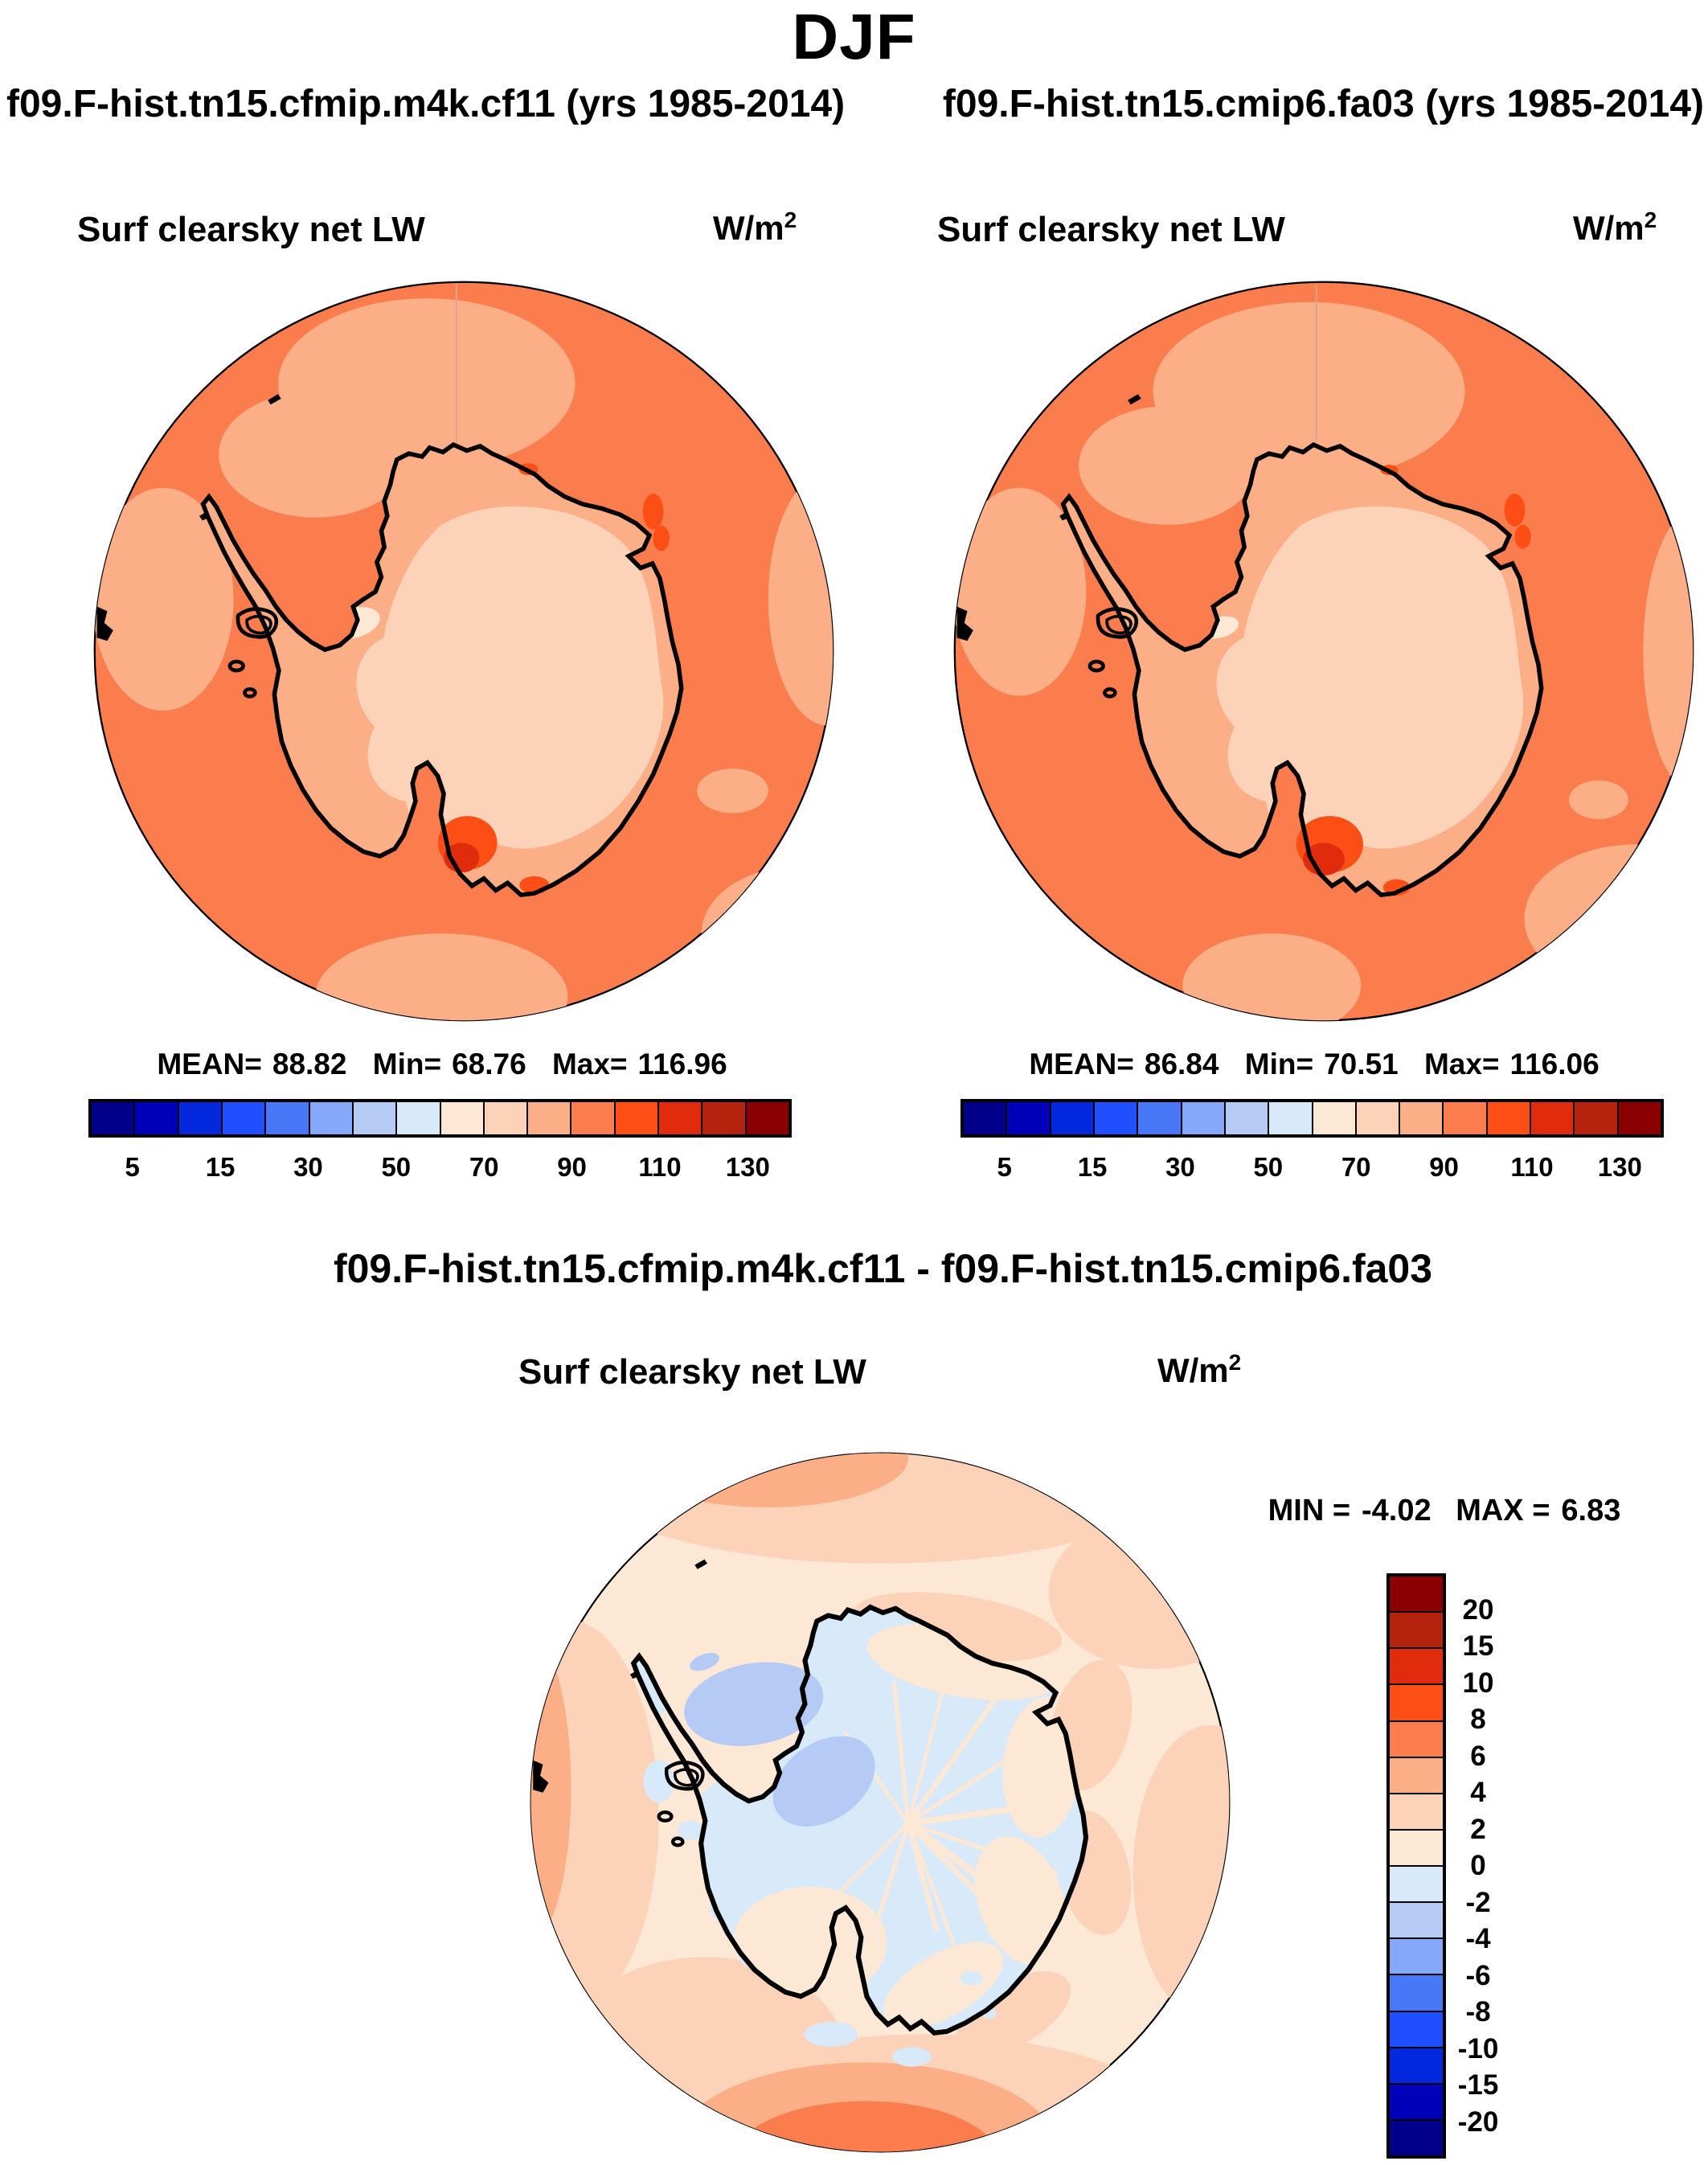 The width and height of the screenshot is (1708, 2165). I want to click on colorbar-diff, so click(1416, 1866).